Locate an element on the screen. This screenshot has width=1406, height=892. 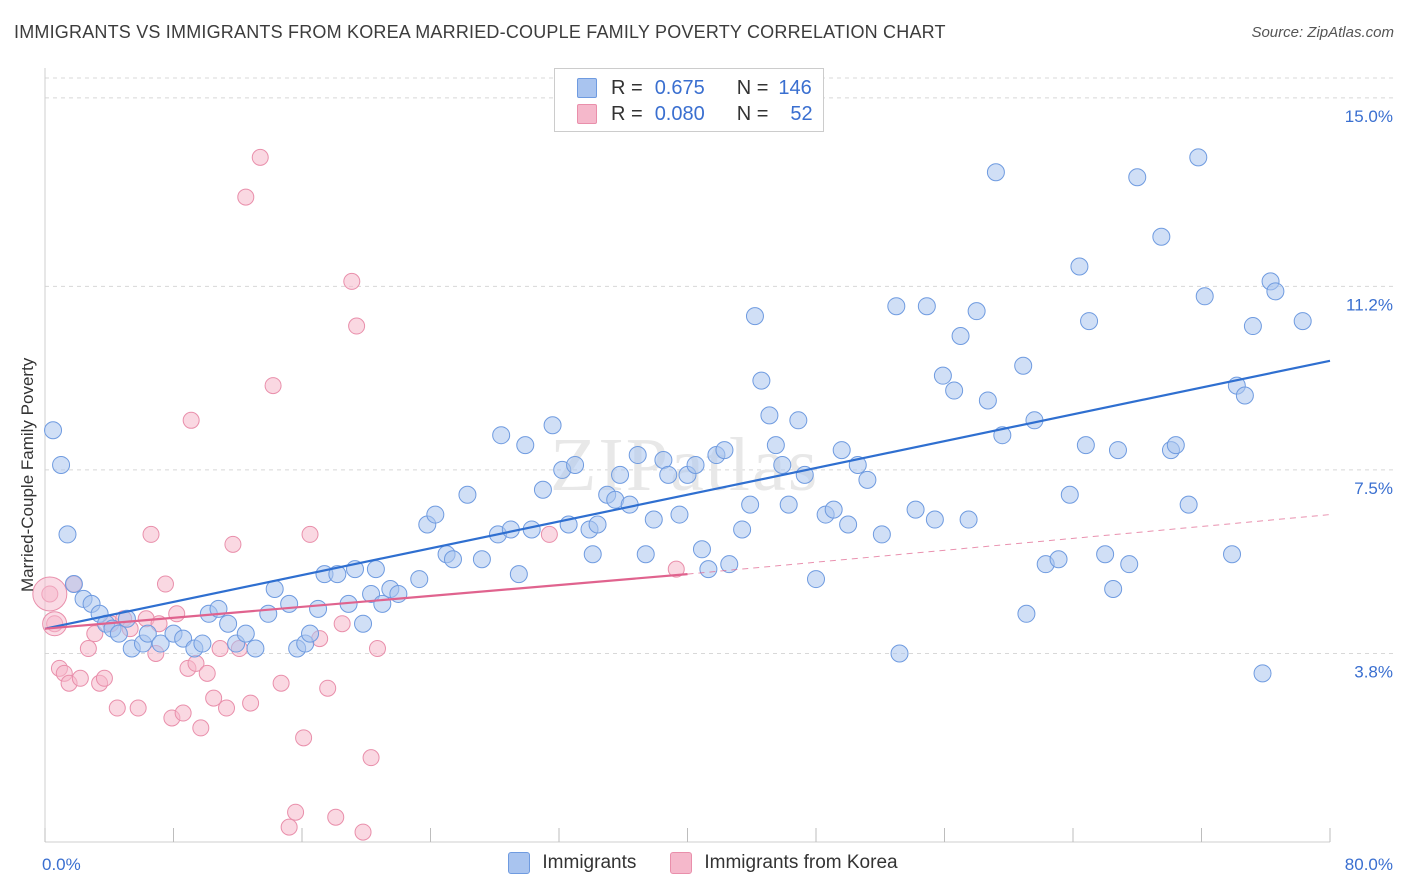
legend-r-value: 0.675 is located at coordinates (679, 87).